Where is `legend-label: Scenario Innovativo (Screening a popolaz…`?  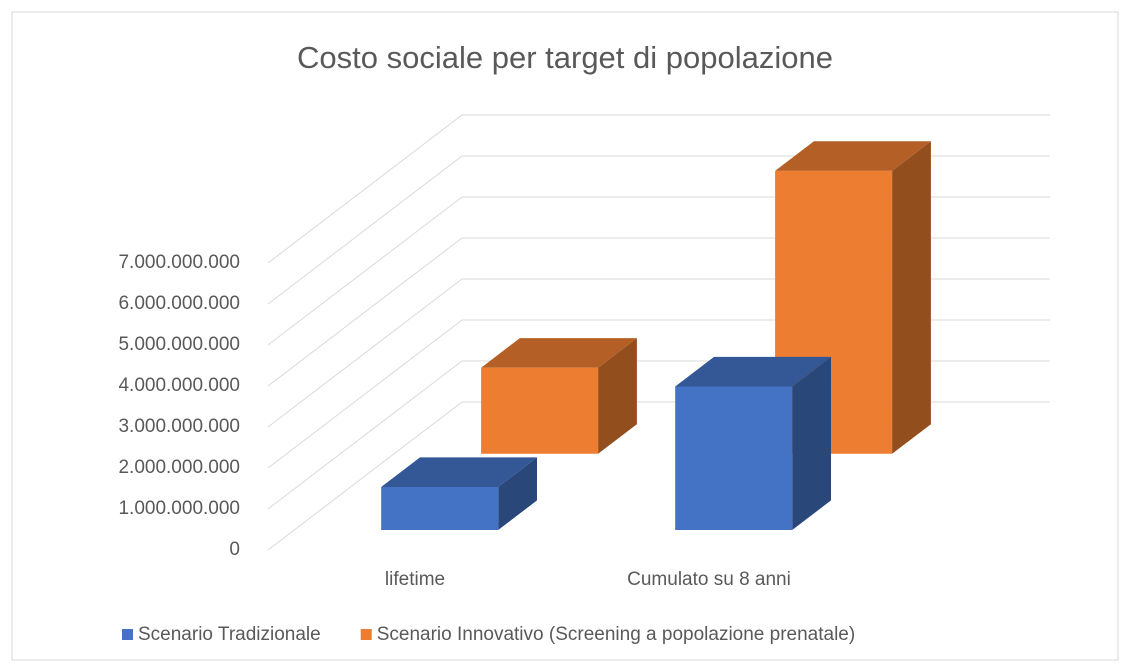
legend-label: Scenario Innovativo (Screening a popolaz… is located at coordinates (616, 634).